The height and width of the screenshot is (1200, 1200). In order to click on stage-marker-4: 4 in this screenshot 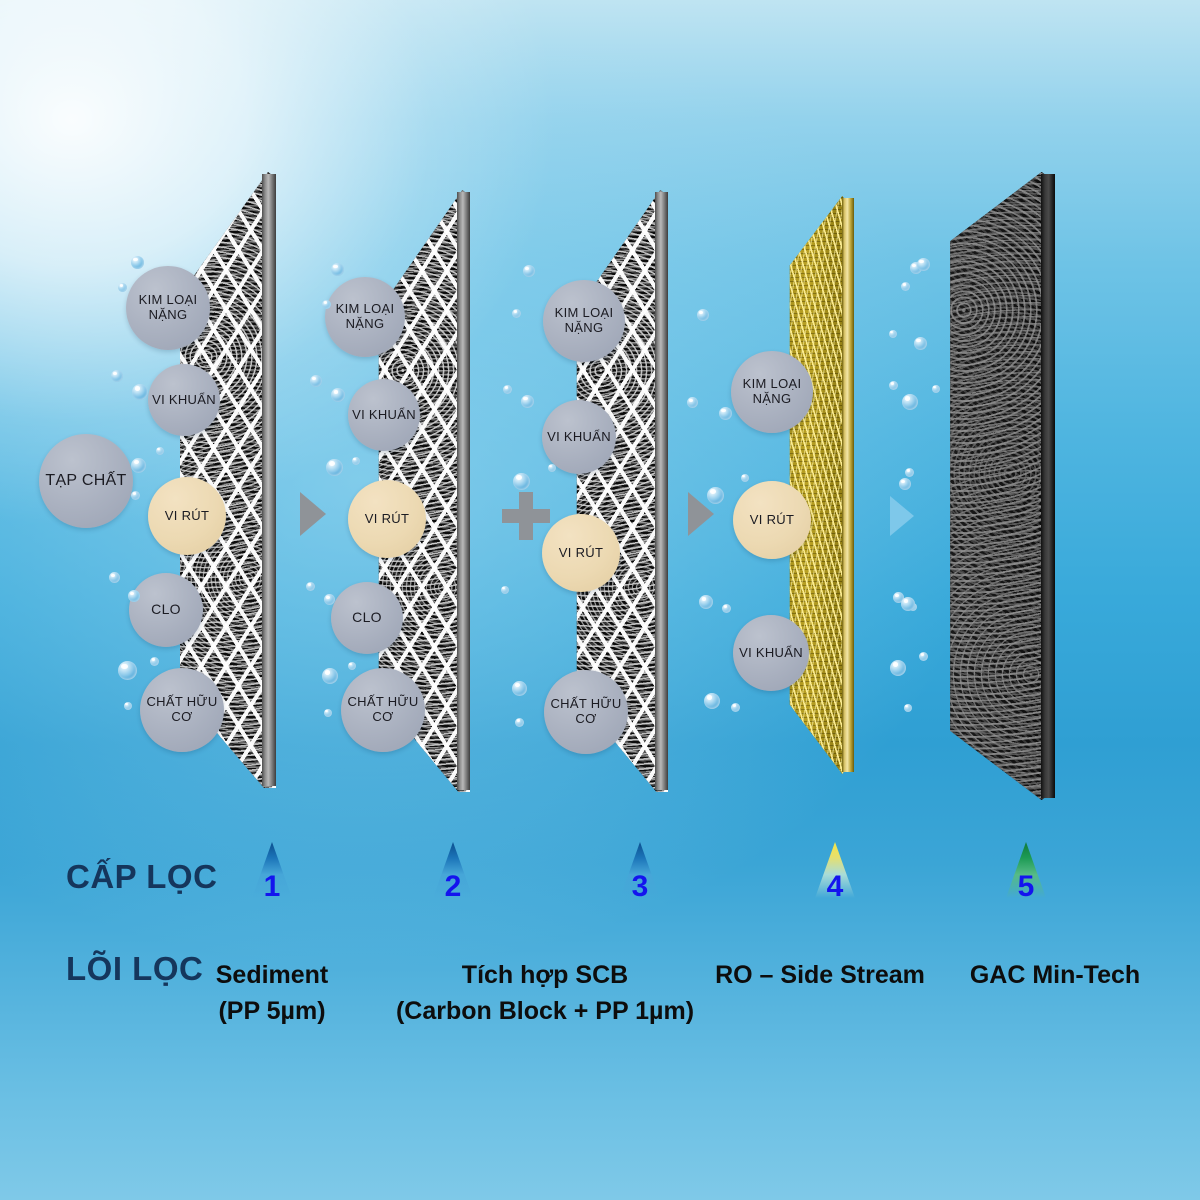, I will do `click(835, 872)`.